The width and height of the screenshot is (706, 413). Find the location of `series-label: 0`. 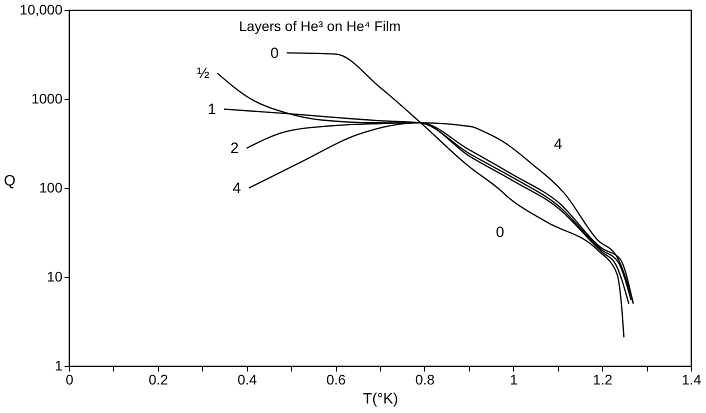

series-label: 0 is located at coordinates (274, 53).